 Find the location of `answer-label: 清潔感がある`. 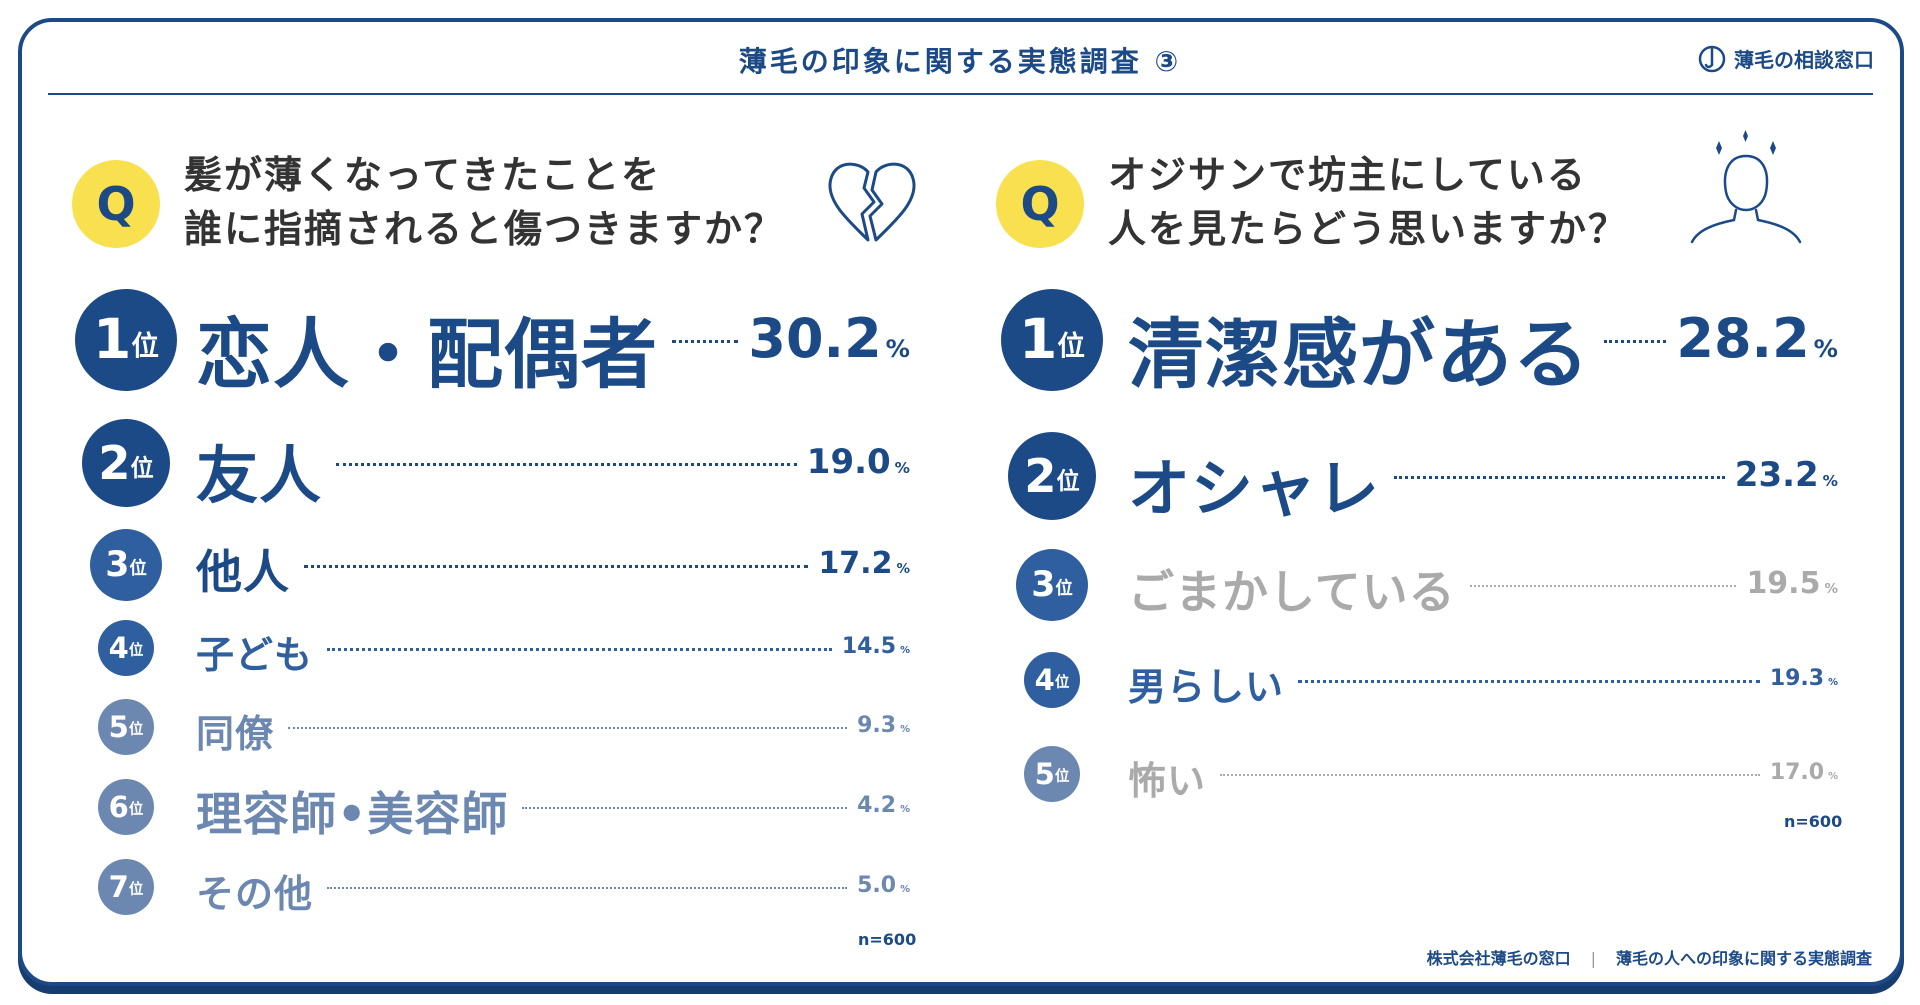

answer-label: 清潔感がある is located at coordinates (1359, 354).